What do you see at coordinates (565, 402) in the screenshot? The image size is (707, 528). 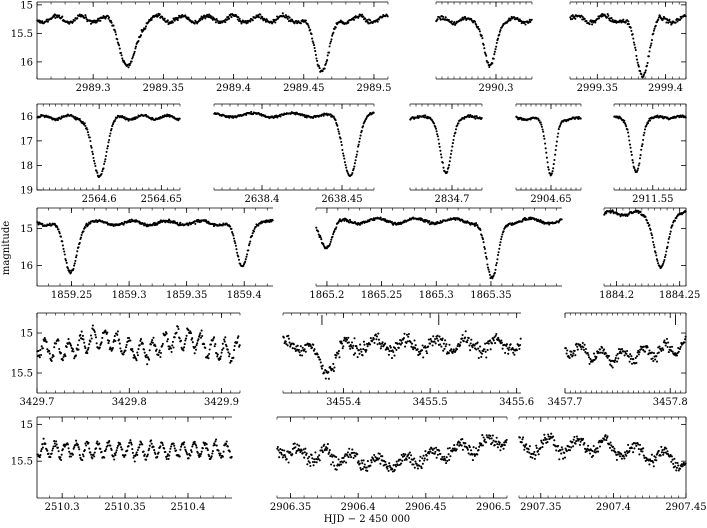 I see `x-tick-label: 3457.7` at bounding box center [565, 402].